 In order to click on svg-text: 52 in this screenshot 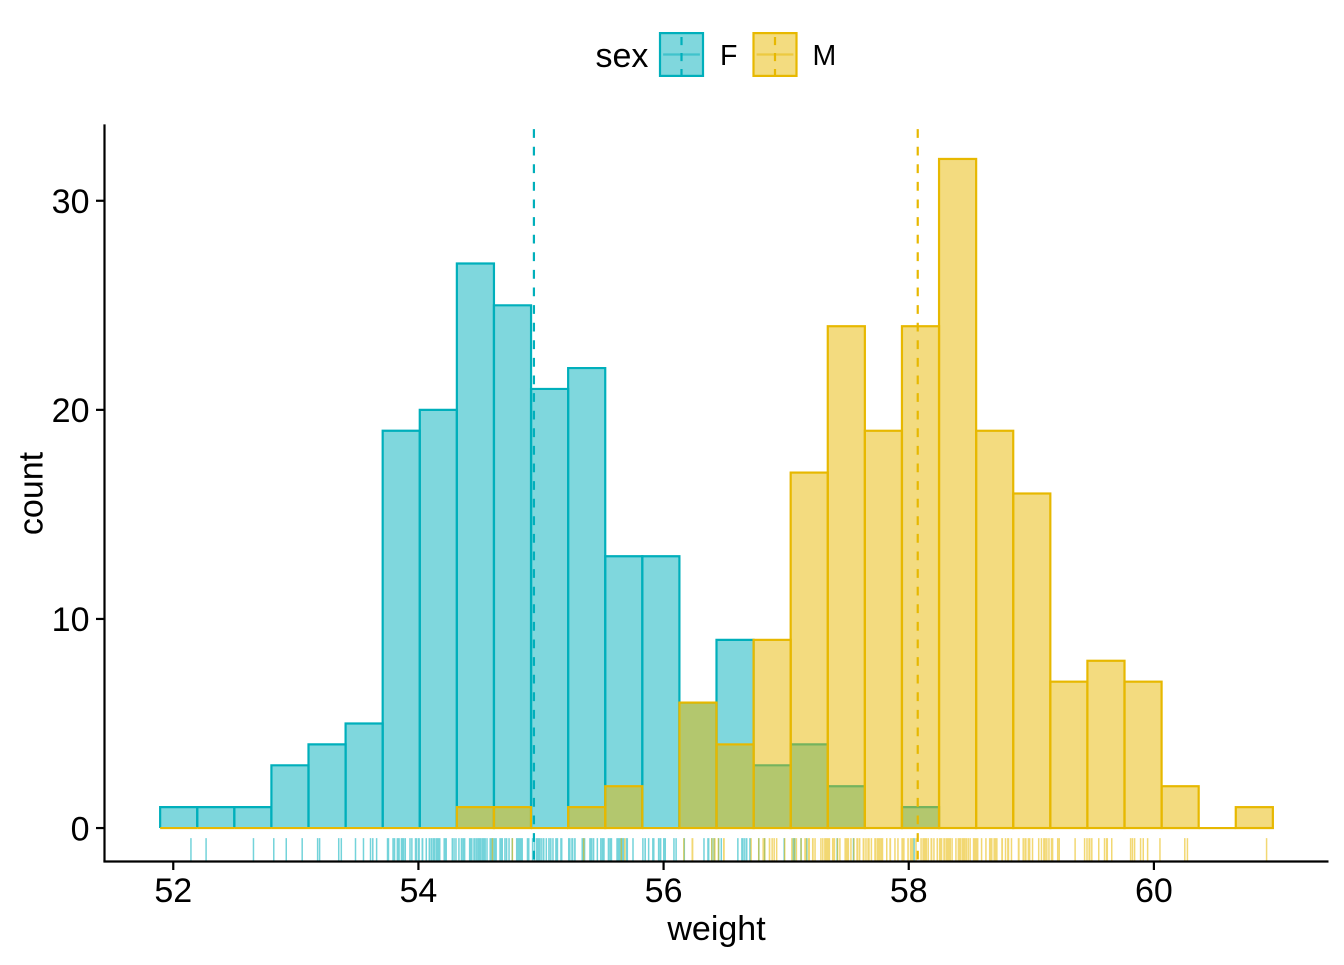, I will do `click(173, 891)`.